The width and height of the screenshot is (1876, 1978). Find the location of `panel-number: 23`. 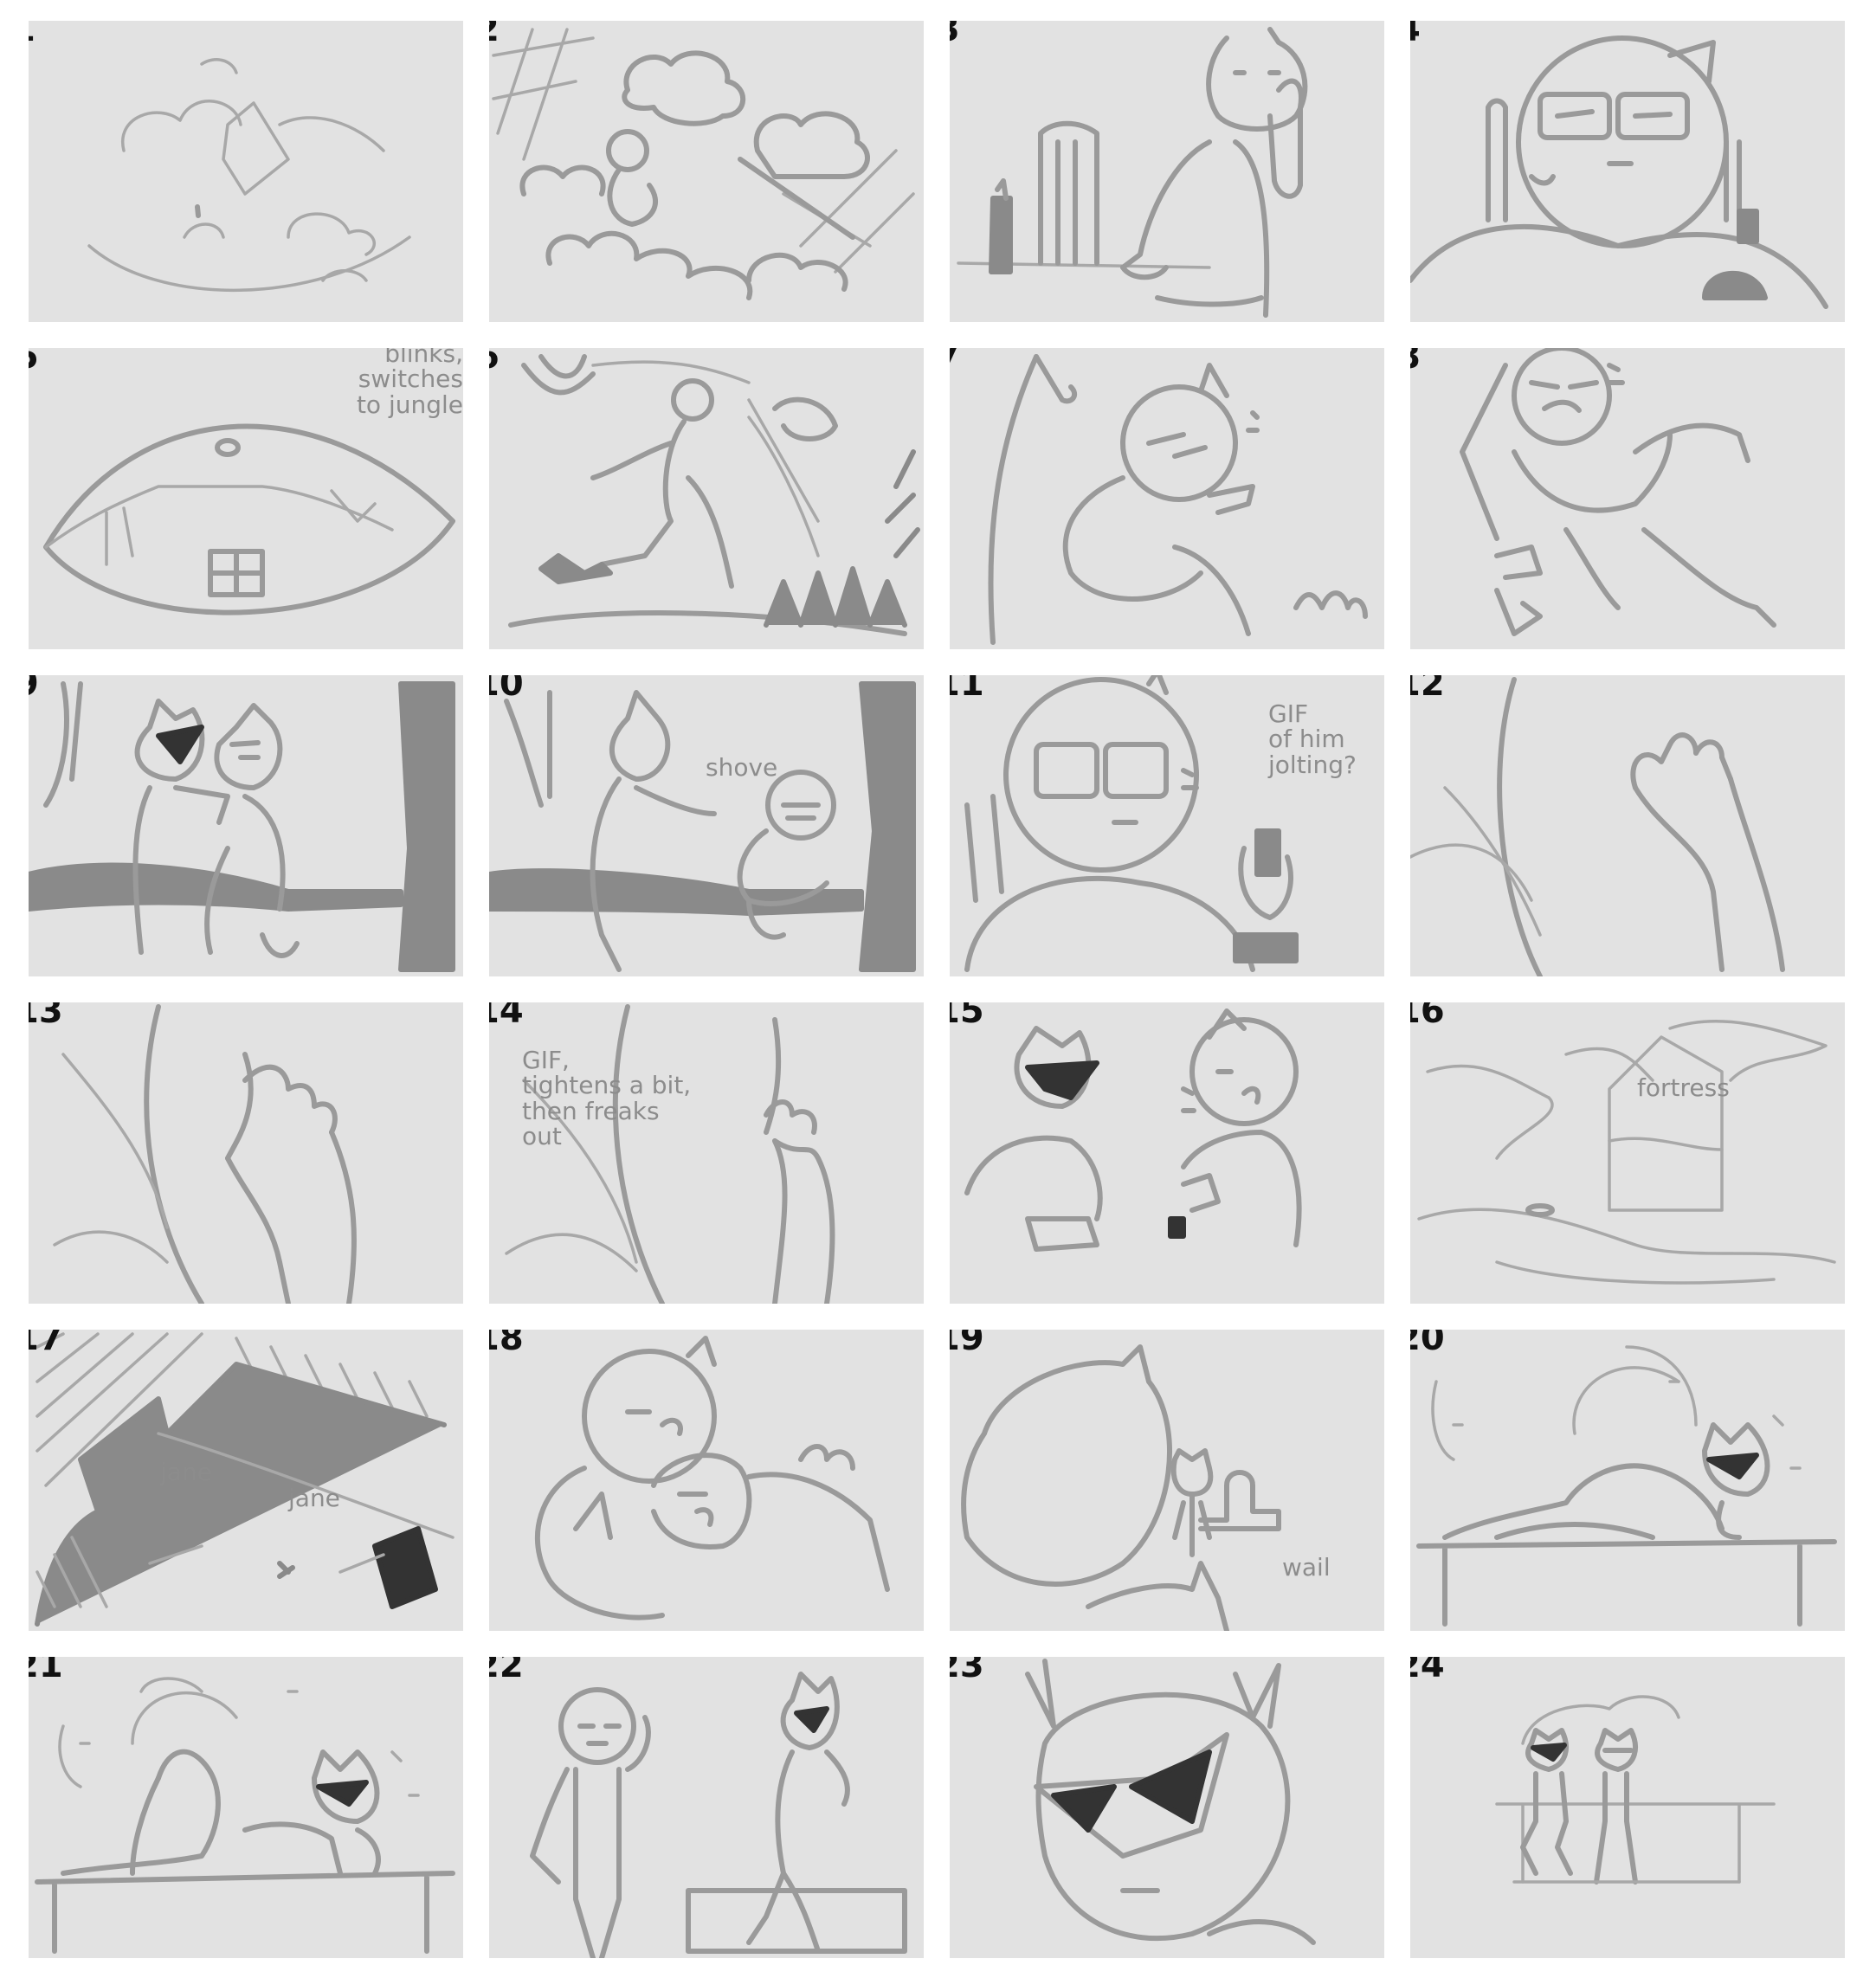

panel-number: 23 is located at coordinates (967, 1671).